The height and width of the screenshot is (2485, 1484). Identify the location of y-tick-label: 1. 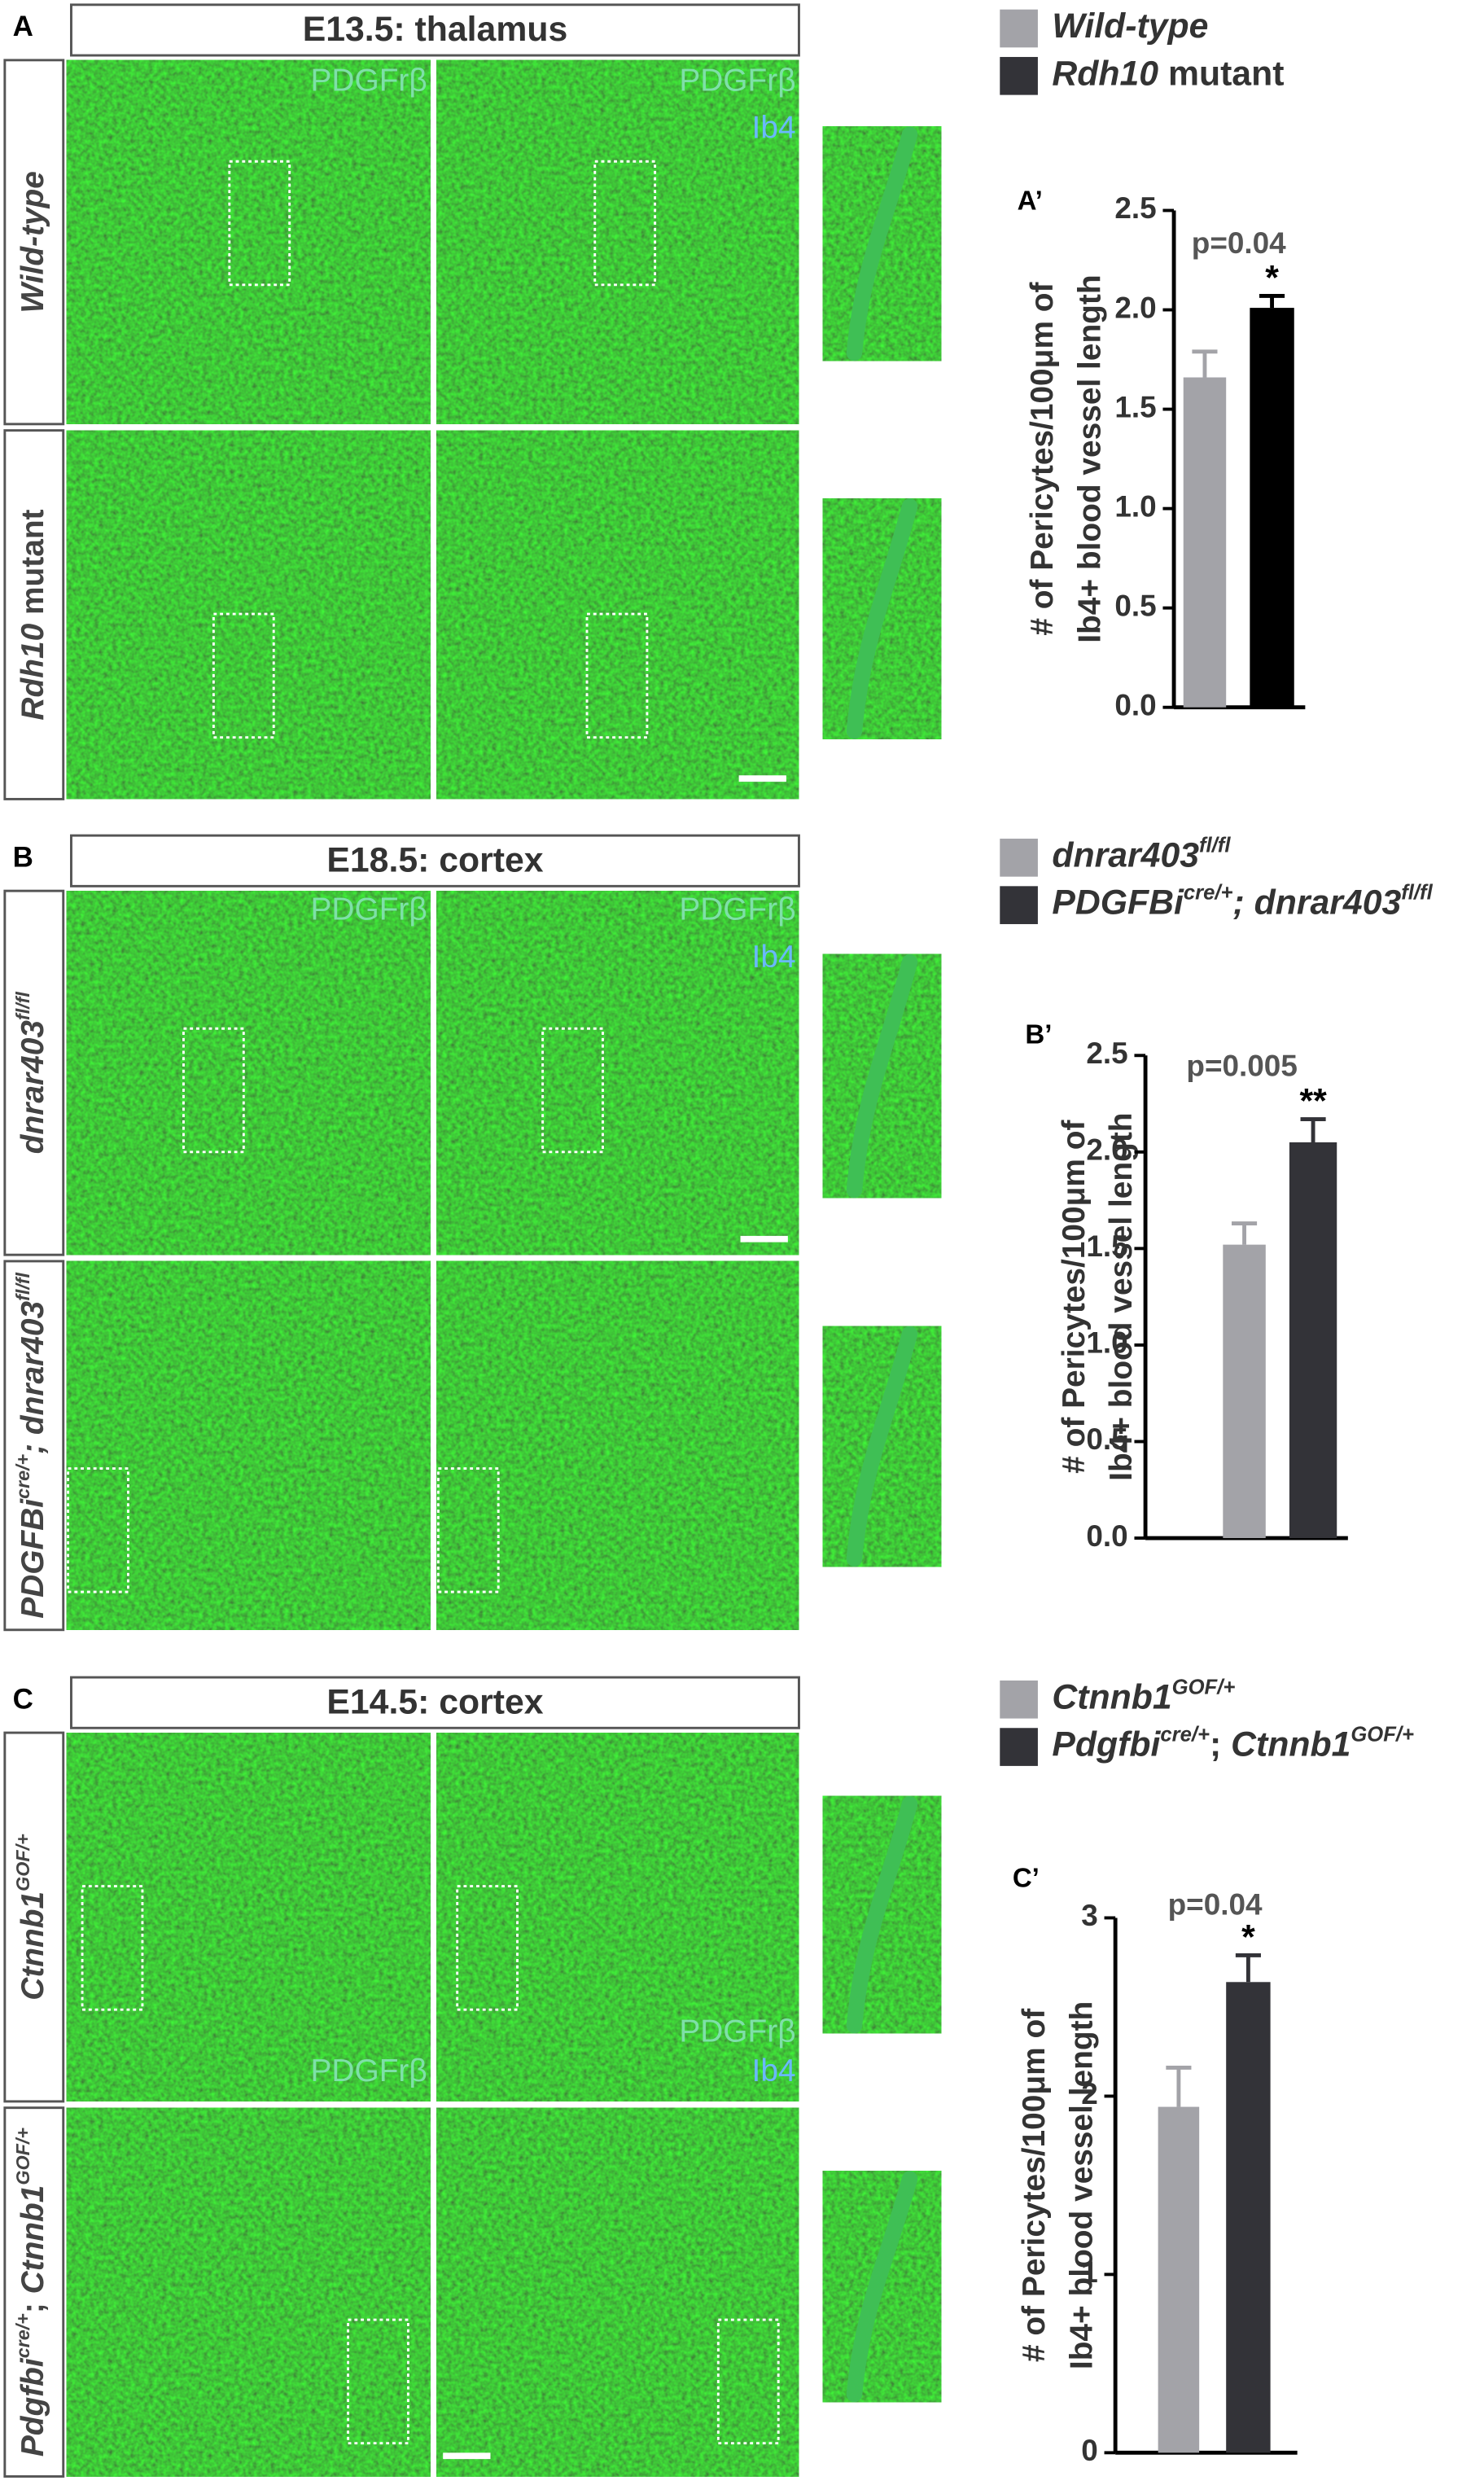
(1090, 2272).